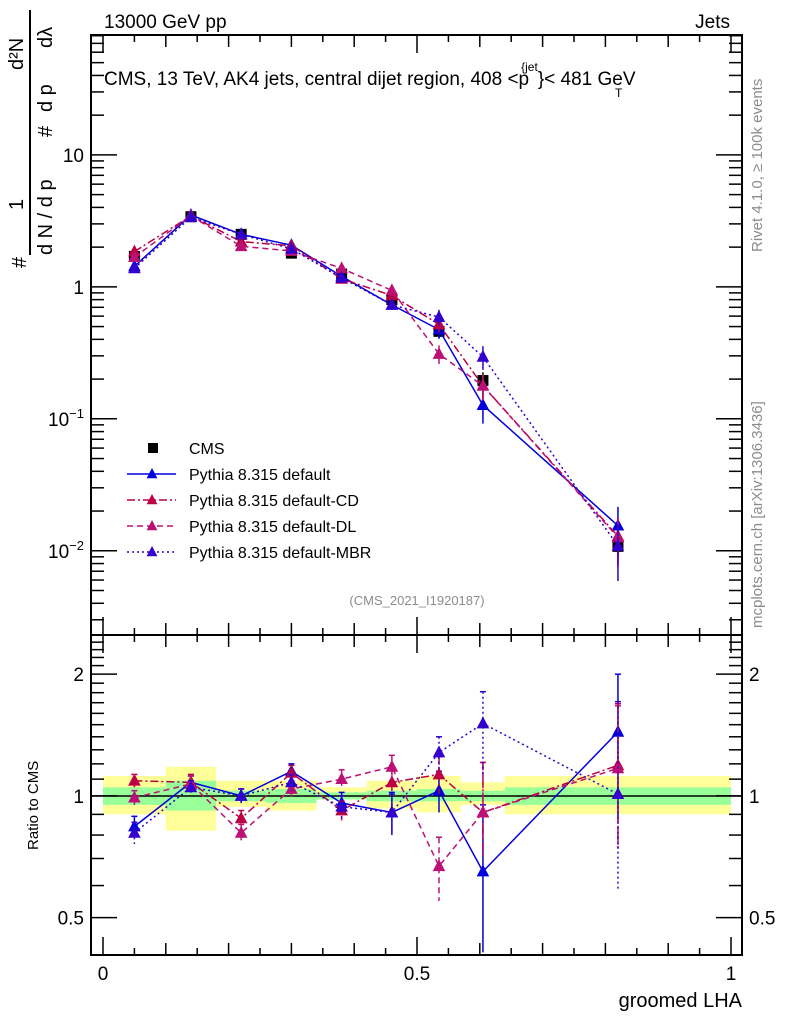  What do you see at coordinates (71, 919) in the screenshot?
I see `ratio-y-tick-label-left: 0.5` at bounding box center [71, 919].